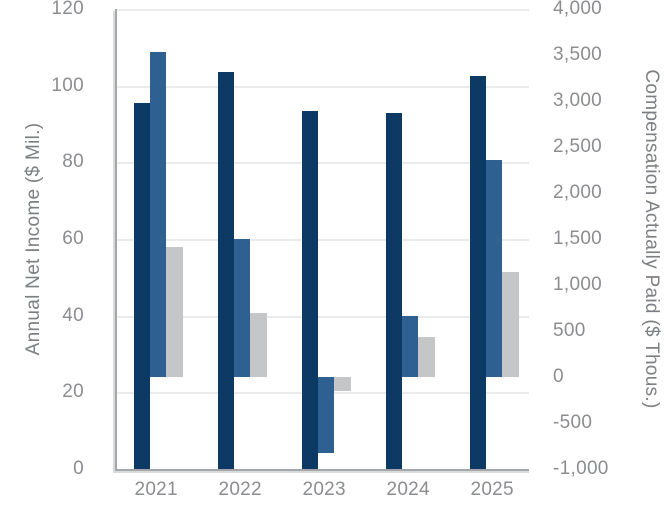 The width and height of the screenshot is (672, 518). Describe the element at coordinates (410, 346) in the screenshot. I see `bar-2024-medium-blue-bars-compensation` at that location.